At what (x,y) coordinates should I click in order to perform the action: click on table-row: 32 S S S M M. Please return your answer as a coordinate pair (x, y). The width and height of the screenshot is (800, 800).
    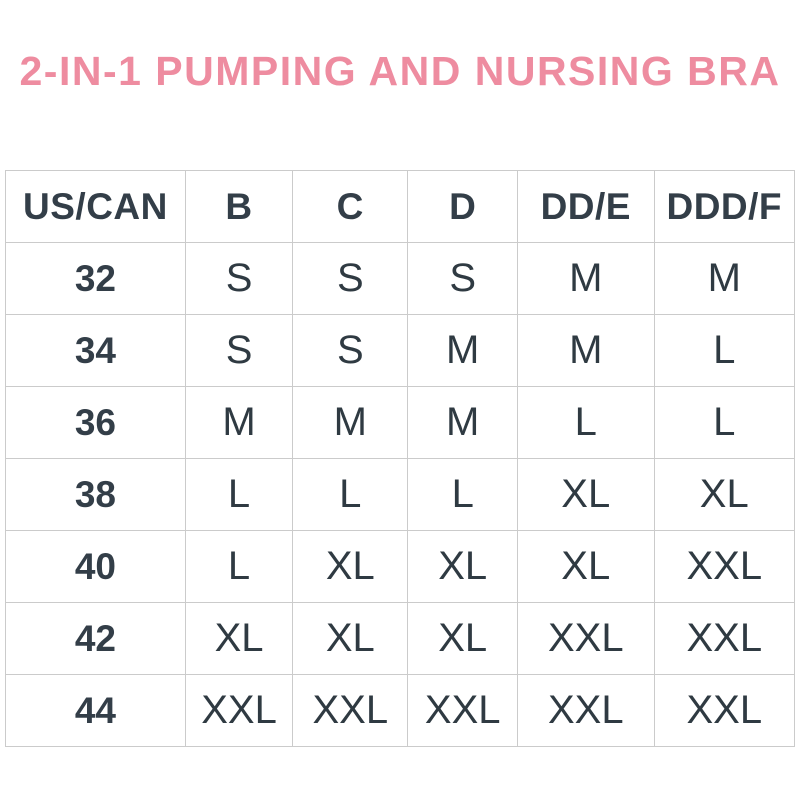
    Looking at the image, I should click on (400, 278).